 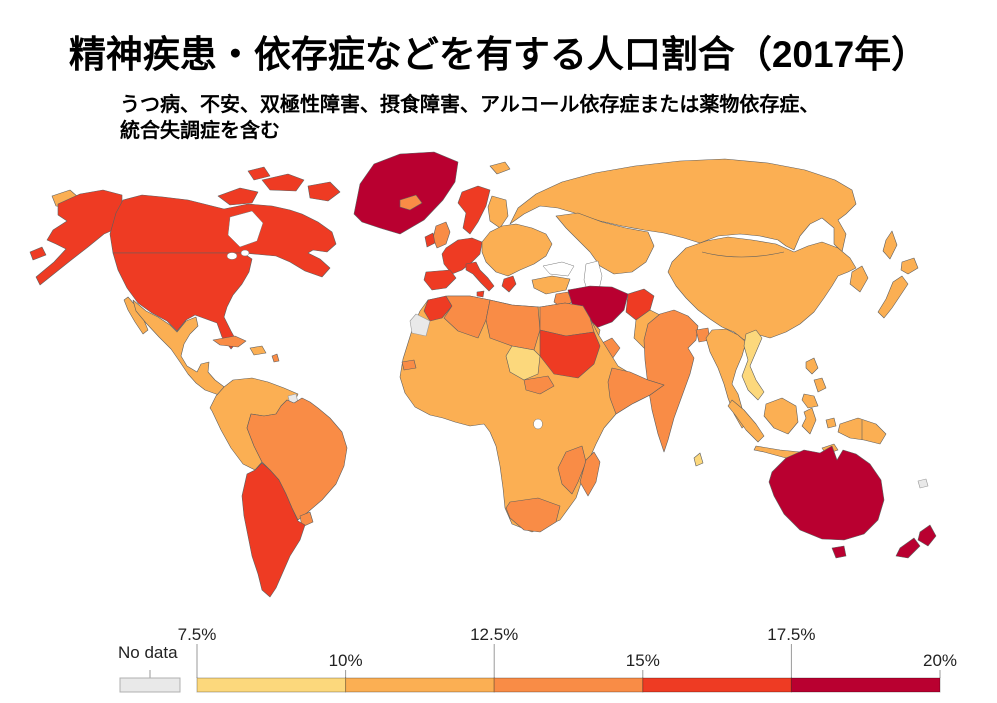 What do you see at coordinates (753, 365) in the screenshot?
I see `country-vietnam` at bounding box center [753, 365].